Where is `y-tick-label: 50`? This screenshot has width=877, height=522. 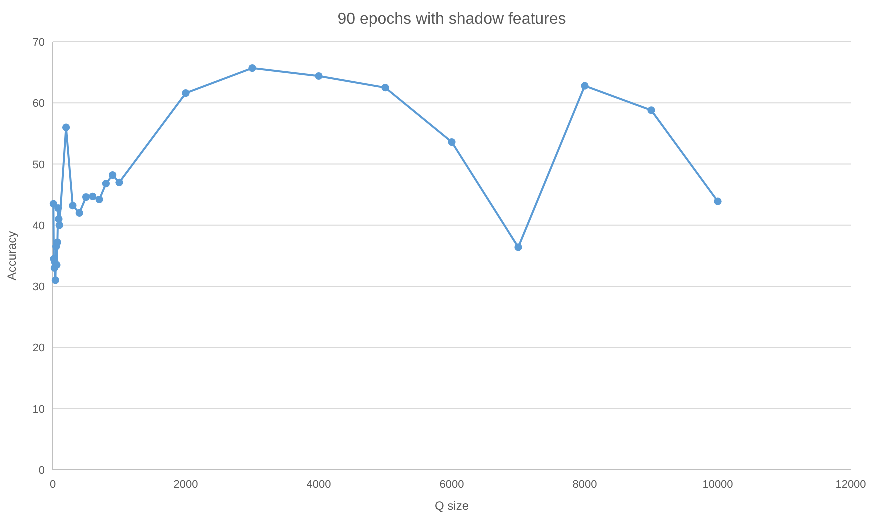
y-tick-label: 50 is located at coordinates (38, 165).